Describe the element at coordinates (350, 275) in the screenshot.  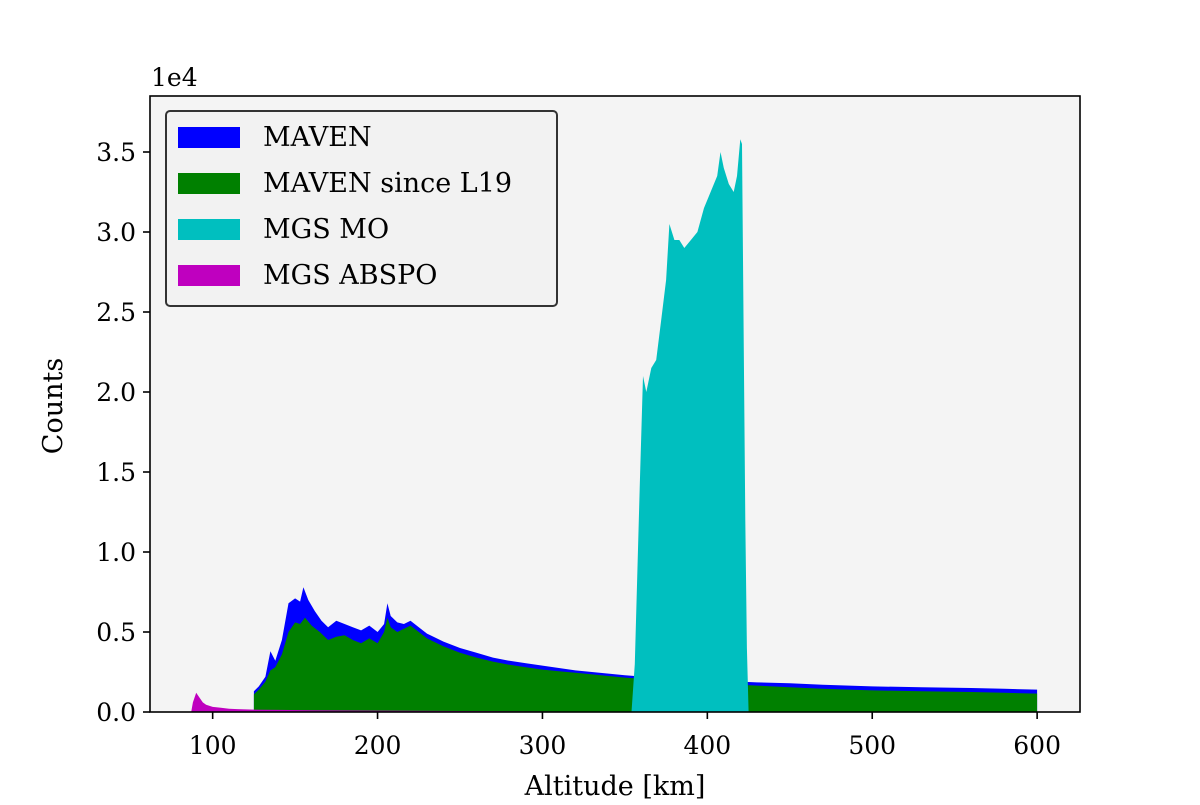
I see `legend-label-3: MGS ABSPO` at that location.